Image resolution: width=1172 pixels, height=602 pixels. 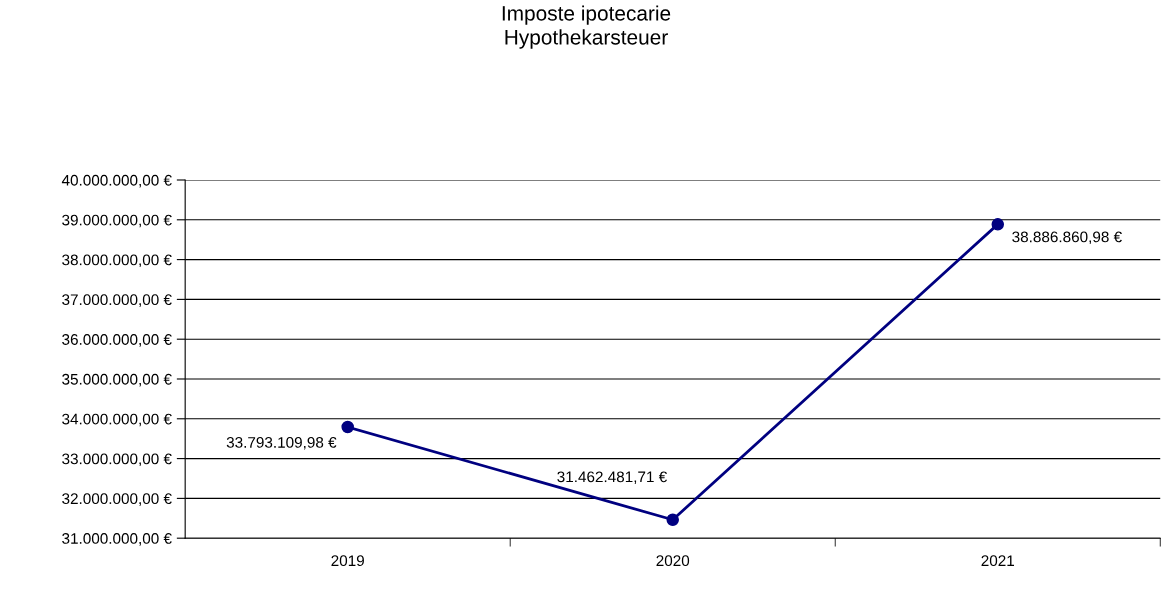 I want to click on x-tick-label: 2021, so click(x=998, y=561).